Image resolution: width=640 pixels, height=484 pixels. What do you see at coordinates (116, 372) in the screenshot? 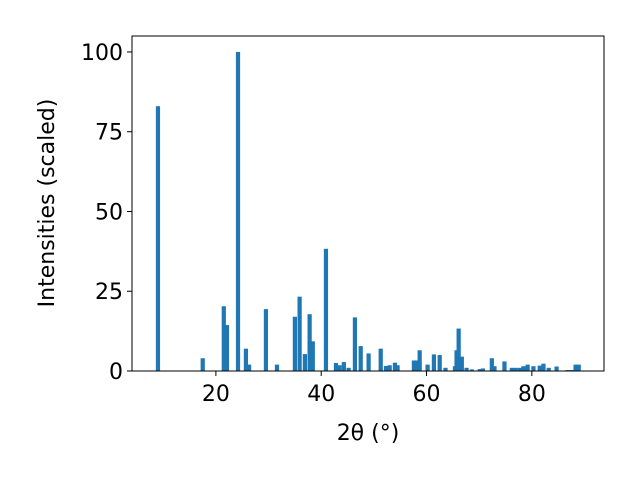
I see `y-tick-label: 0` at bounding box center [116, 372].